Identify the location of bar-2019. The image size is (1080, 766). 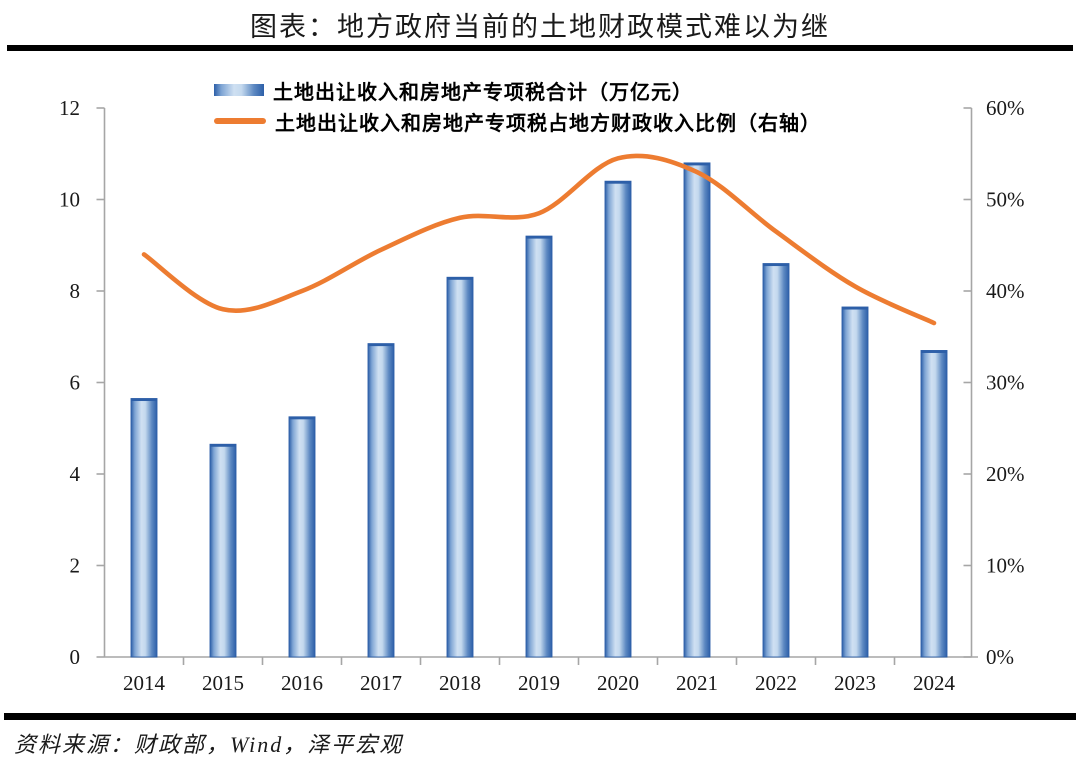
(539, 446).